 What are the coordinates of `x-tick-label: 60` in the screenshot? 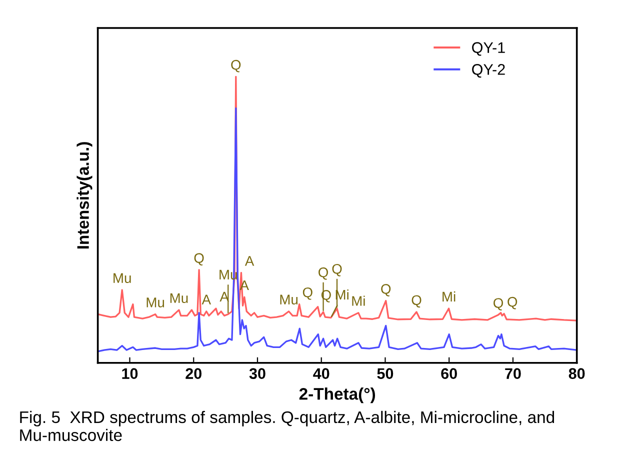 It's located at (449, 373).